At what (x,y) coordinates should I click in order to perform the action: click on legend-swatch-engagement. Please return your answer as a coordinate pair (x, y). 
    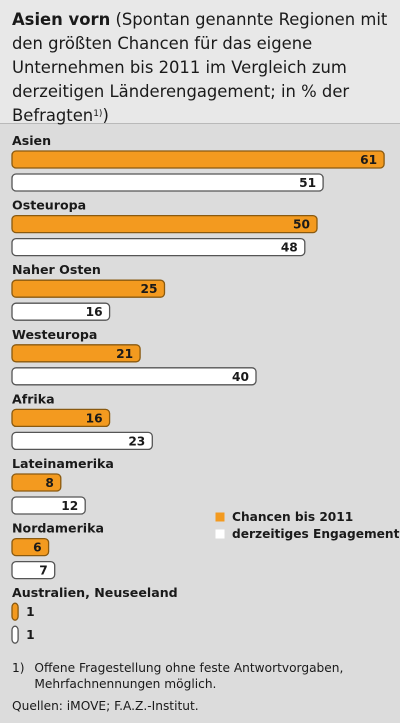
    Looking at the image, I should click on (220, 534).